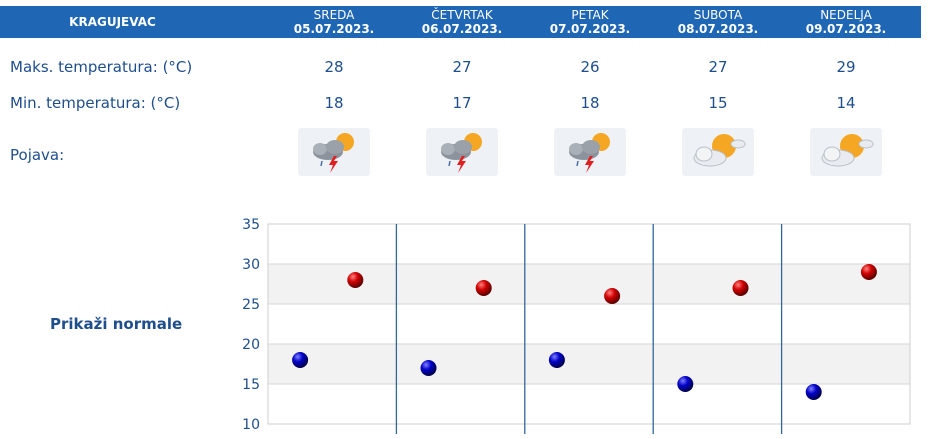 This screenshot has width=940, height=439. Describe the element at coordinates (37, 155) in the screenshot. I see `phenomenon-label: Pojava:` at that location.